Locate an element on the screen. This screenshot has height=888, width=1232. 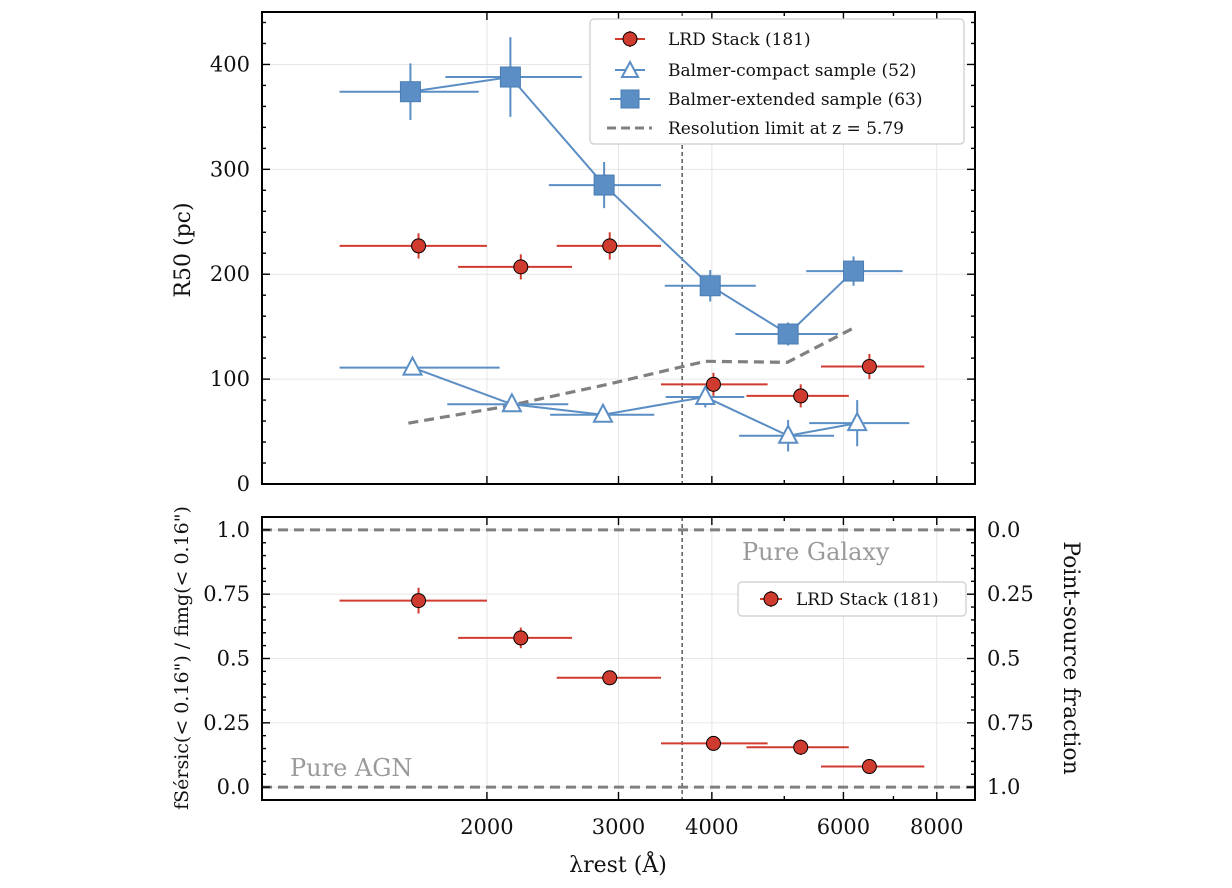
top-legend-box is located at coordinates (777, 81).